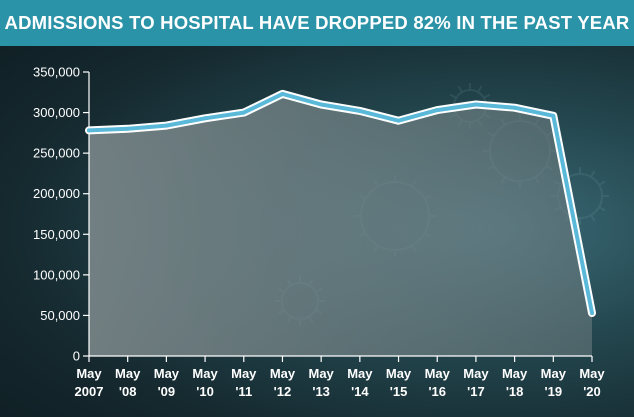  Describe the element at coordinates (283, 391) in the screenshot. I see `x-tick-label: '12` at that location.